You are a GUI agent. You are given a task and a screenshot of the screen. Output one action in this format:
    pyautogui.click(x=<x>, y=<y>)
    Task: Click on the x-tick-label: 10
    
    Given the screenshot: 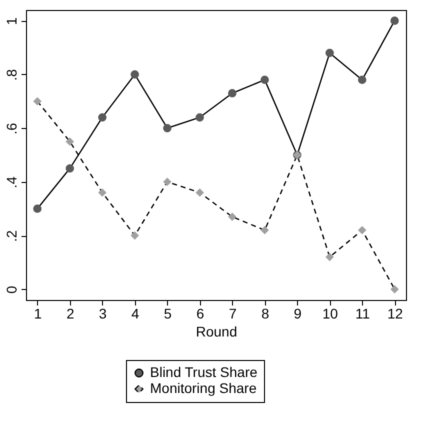 What is the action you would take?
    pyautogui.click(x=330, y=314)
    